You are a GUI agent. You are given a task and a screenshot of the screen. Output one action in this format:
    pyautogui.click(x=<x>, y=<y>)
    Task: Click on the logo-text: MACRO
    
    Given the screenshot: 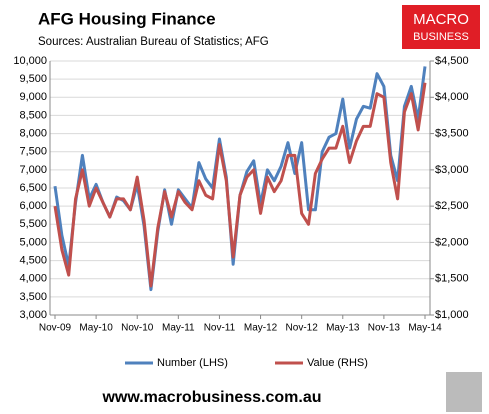 What is the action you would take?
    pyautogui.click(x=441, y=19)
    